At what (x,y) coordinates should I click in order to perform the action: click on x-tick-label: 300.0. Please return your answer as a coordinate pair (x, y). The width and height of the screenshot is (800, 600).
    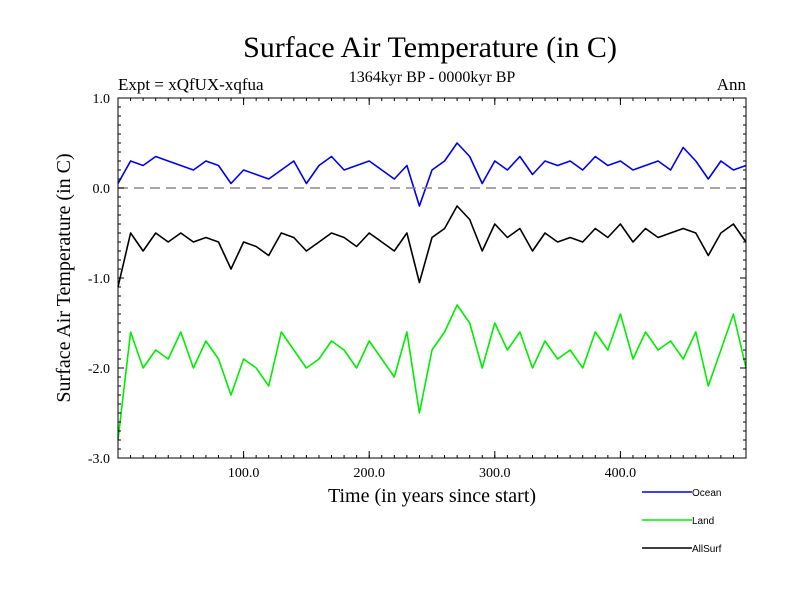
    Looking at the image, I should click on (495, 473).